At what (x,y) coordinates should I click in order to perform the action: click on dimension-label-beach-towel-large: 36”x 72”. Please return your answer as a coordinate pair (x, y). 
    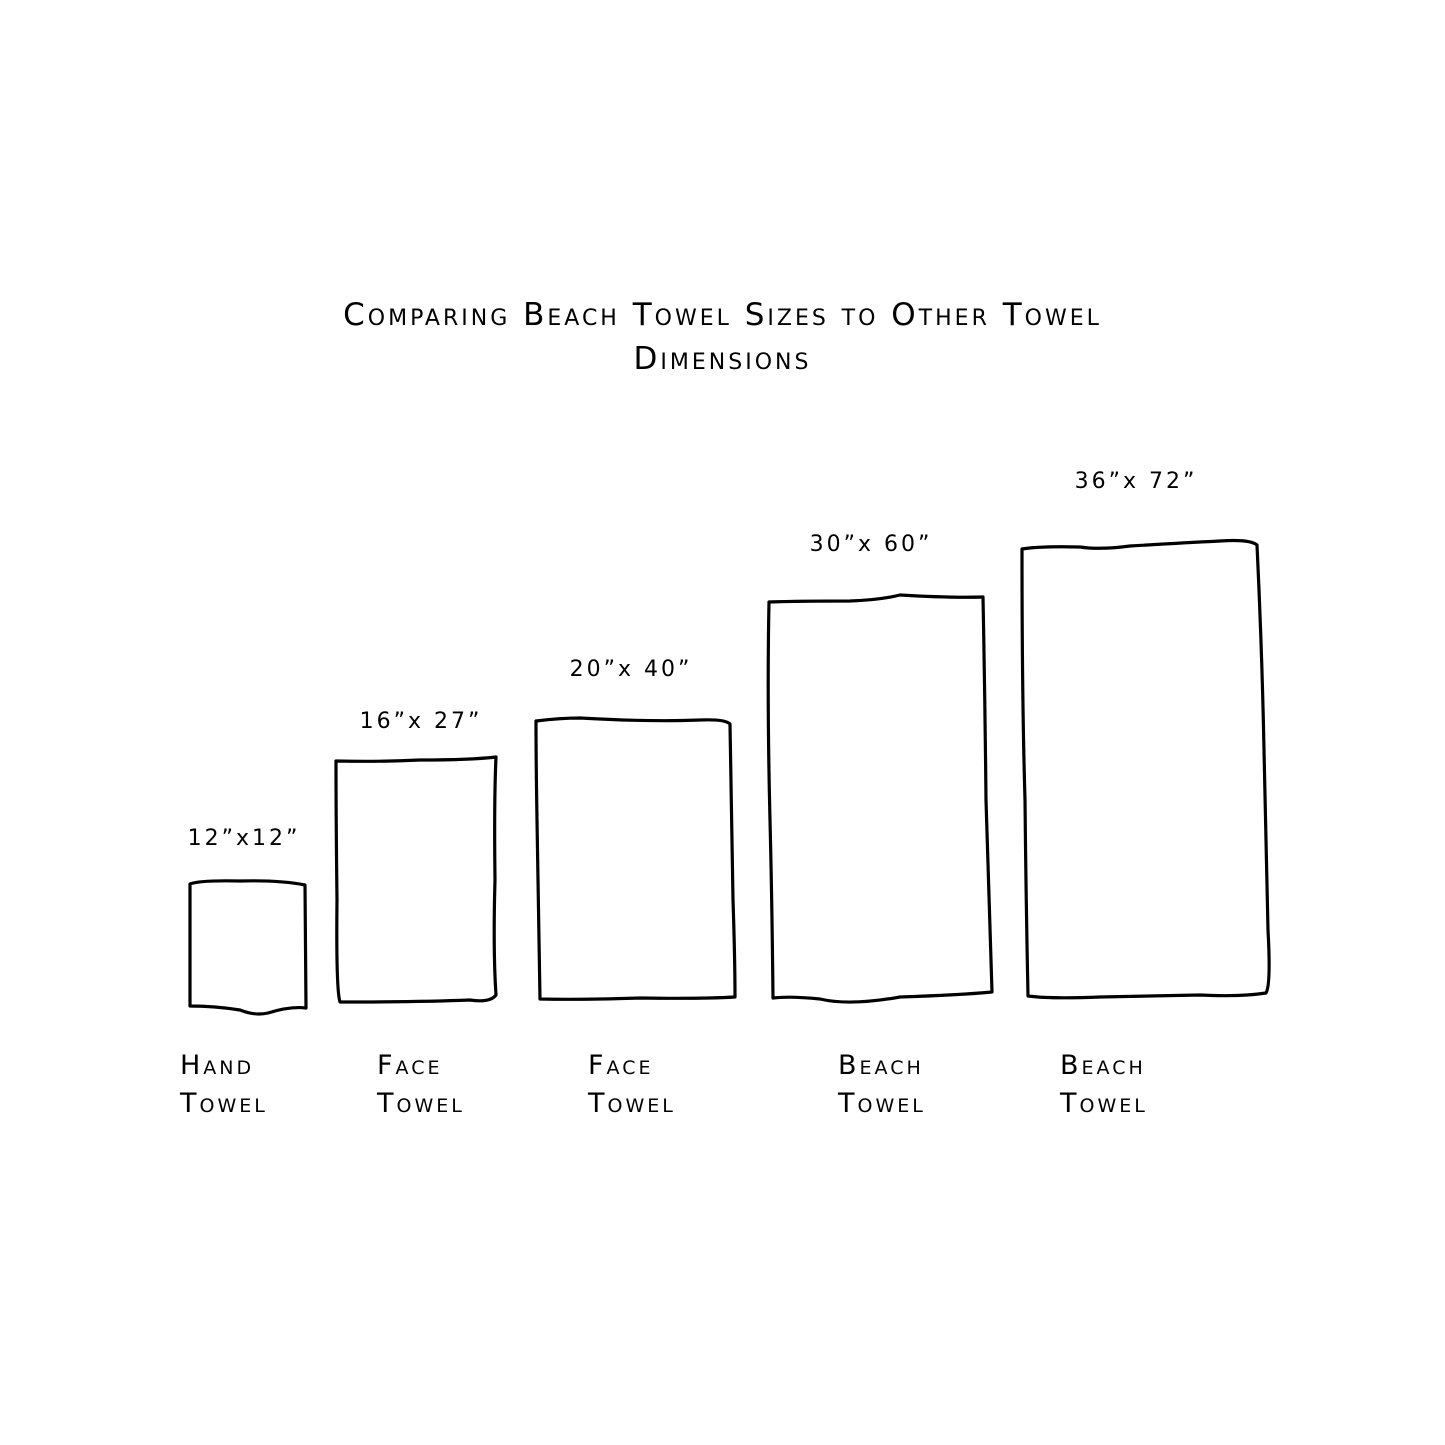
    Looking at the image, I should click on (1136, 481).